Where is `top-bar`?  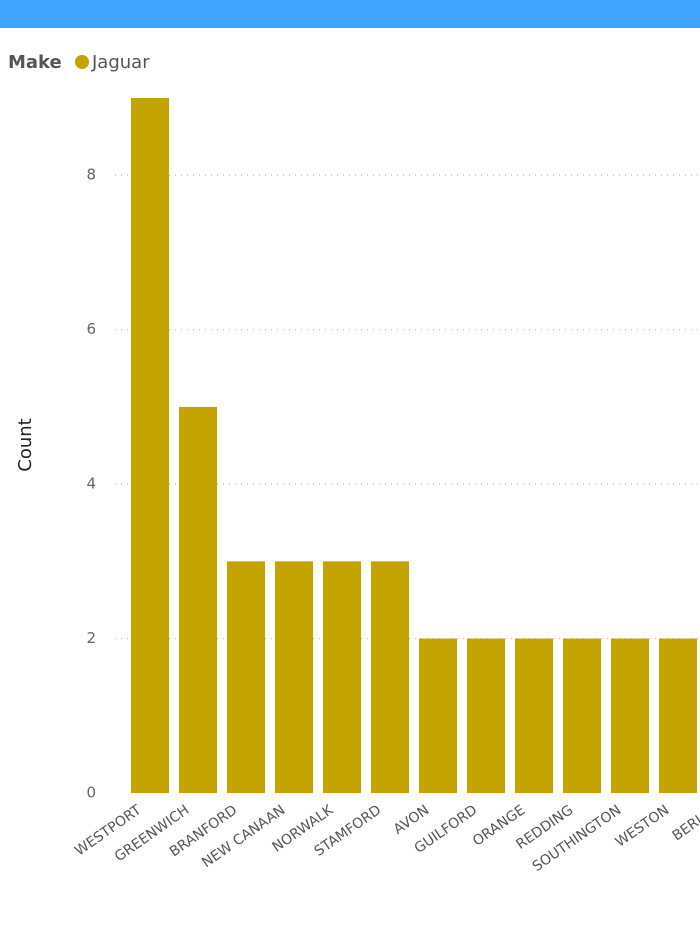
top-bar is located at coordinates (350, 14).